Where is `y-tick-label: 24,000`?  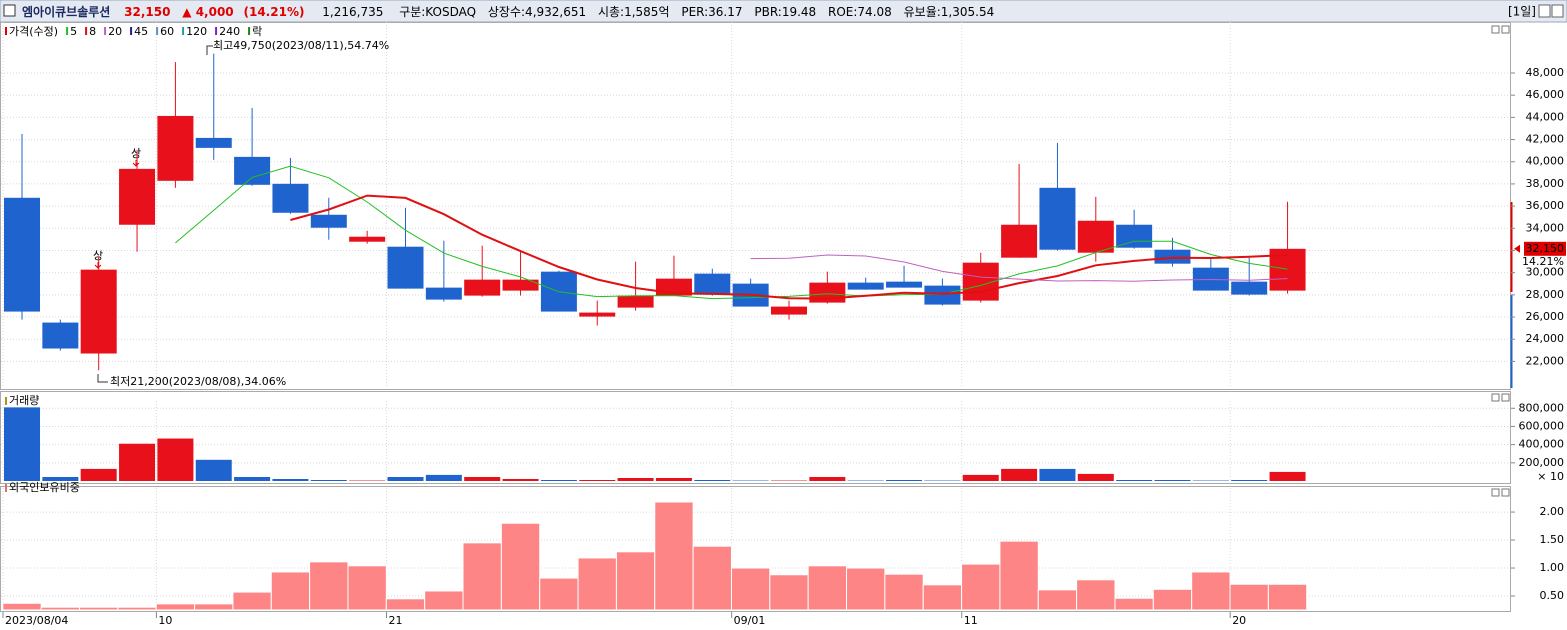 y-tick-label: 24,000 is located at coordinates (1545, 338).